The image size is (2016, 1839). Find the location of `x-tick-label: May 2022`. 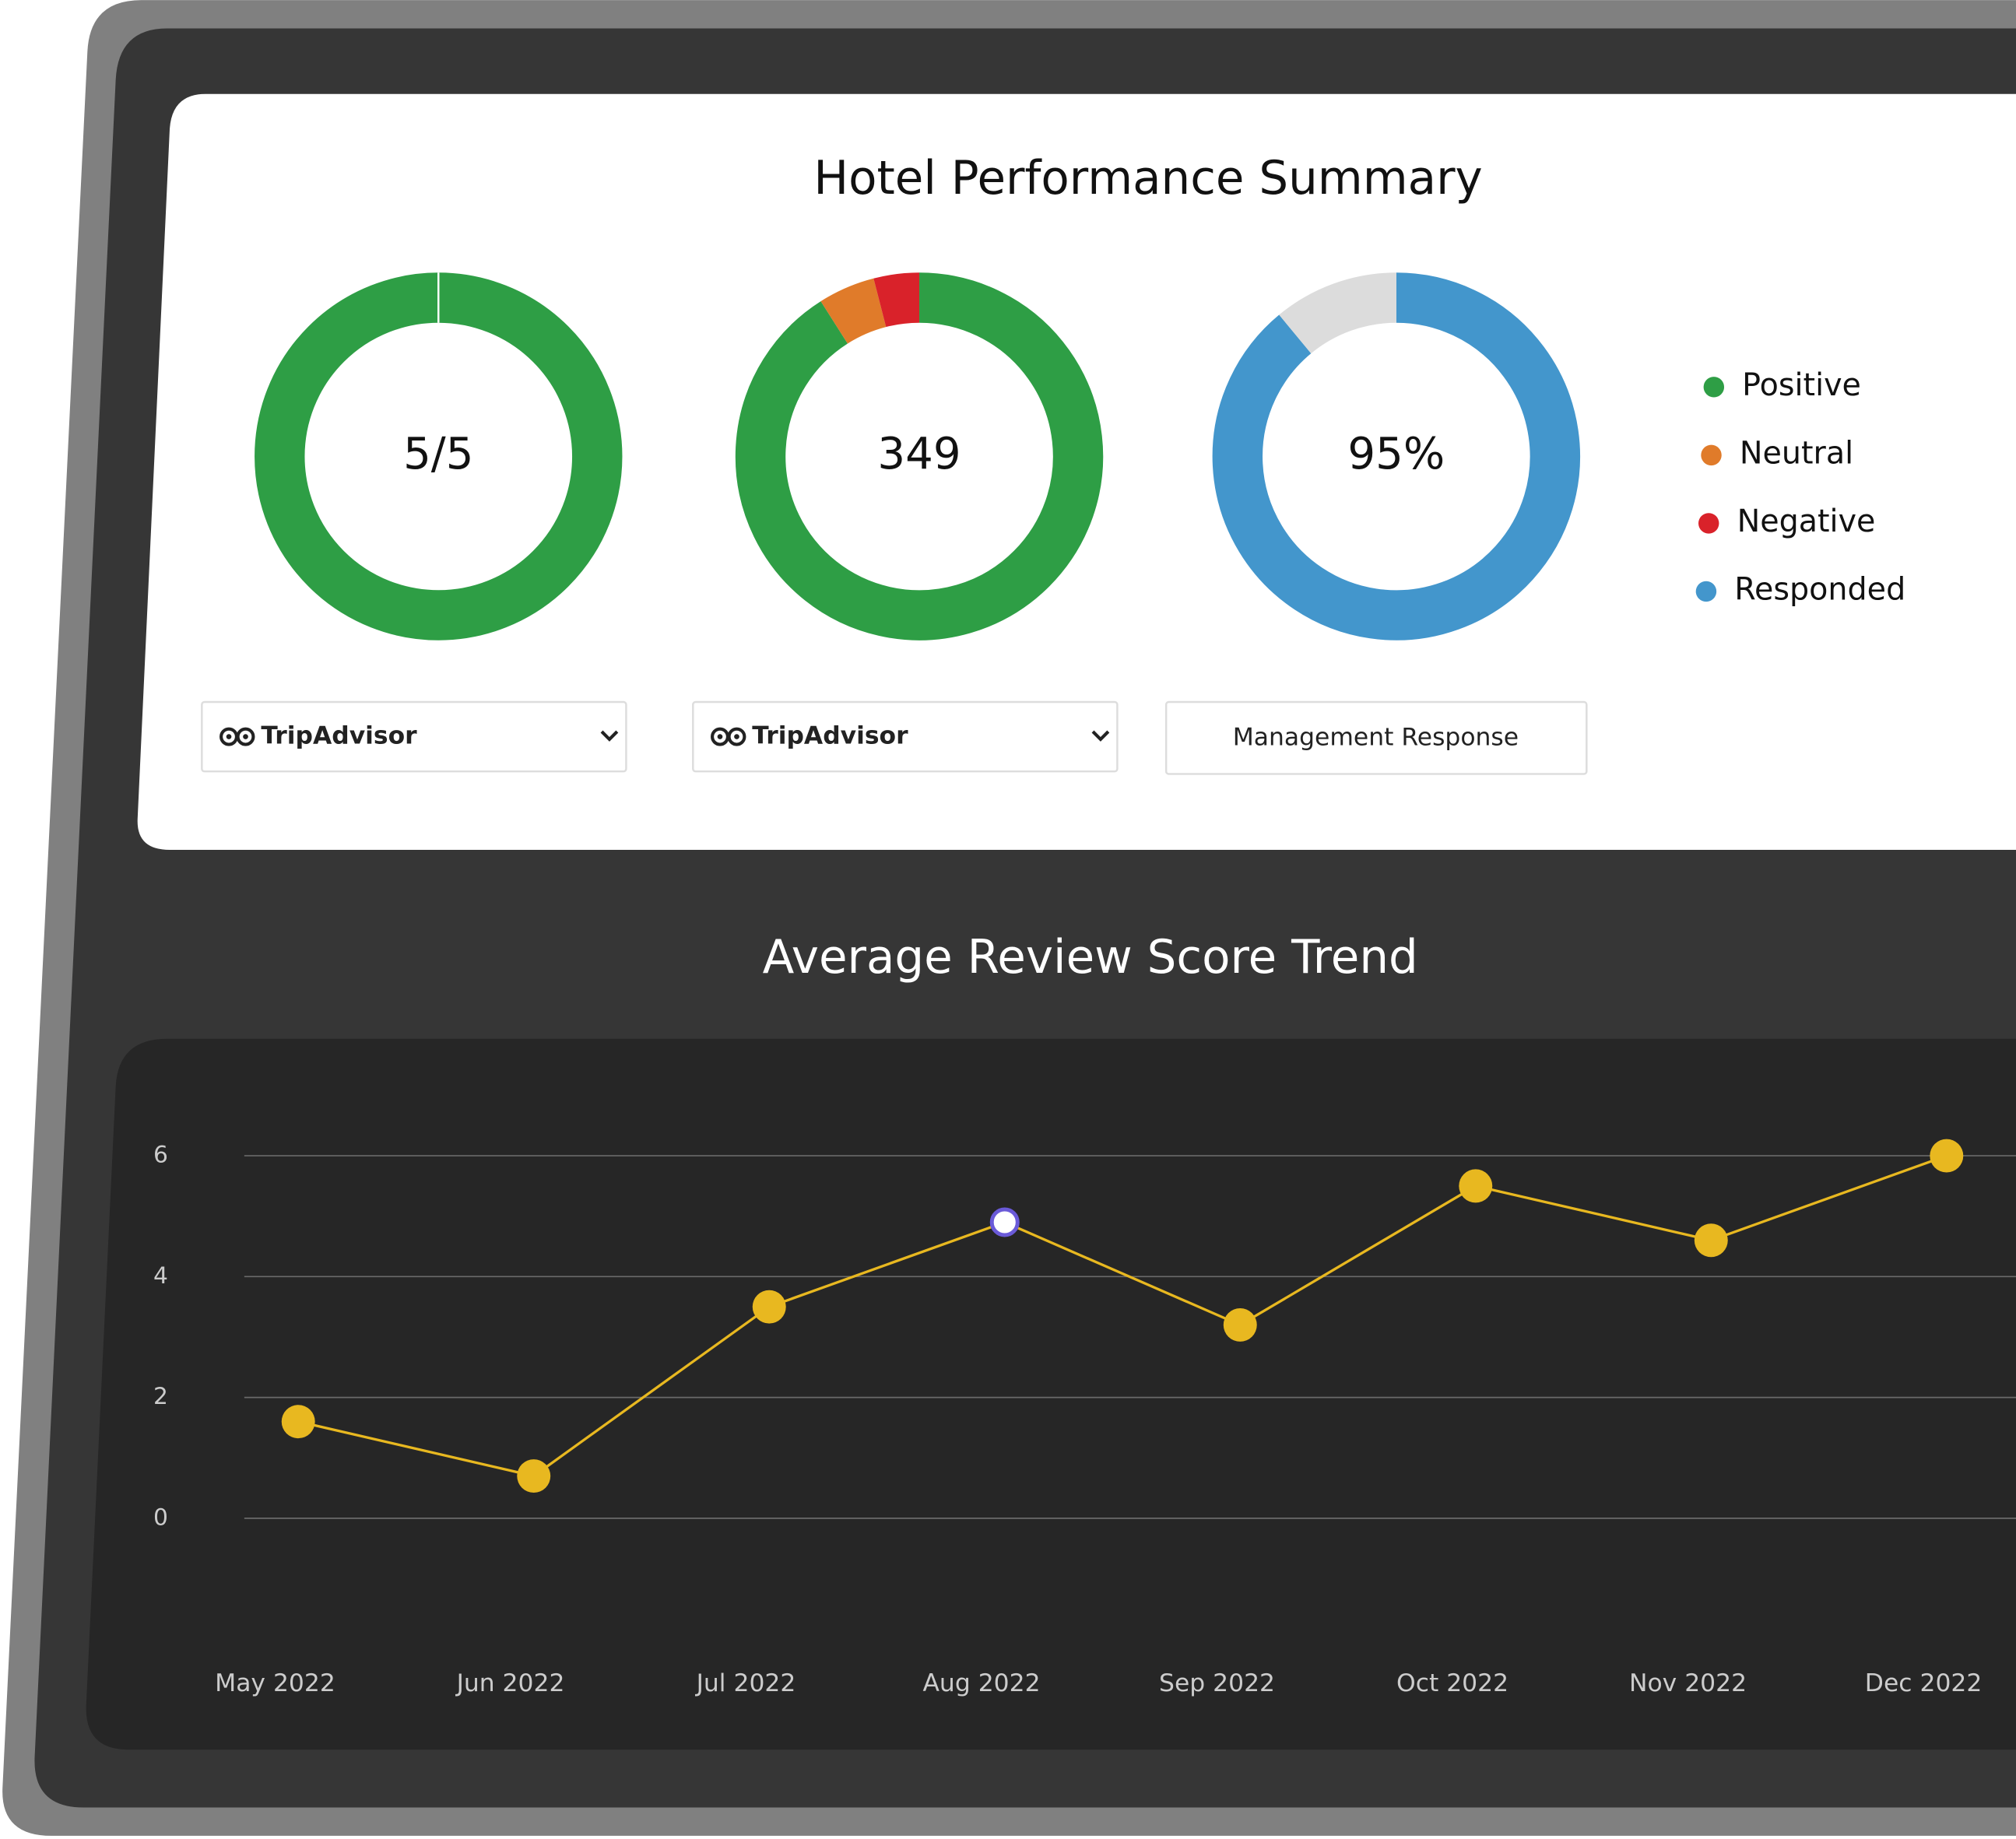

x-tick-label: May 2022 is located at coordinates (275, 1683).